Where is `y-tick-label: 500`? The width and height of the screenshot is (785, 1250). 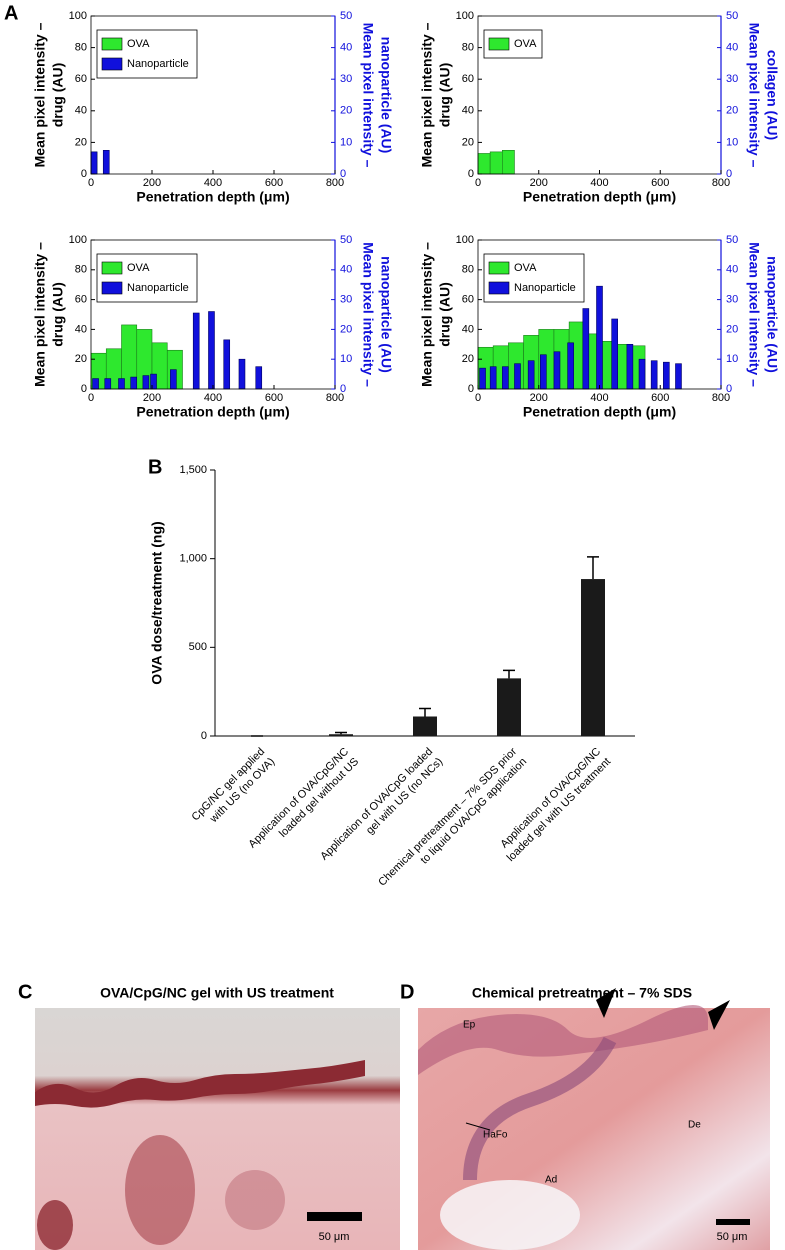
y-tick-label: 500 is located at coordinates (198, 647).